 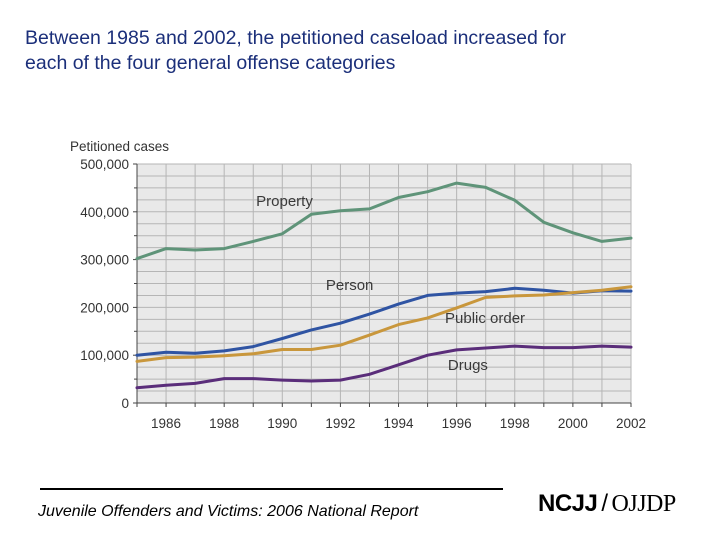 What do you see at coordinates (384, 221) in the screenshot?
I see `series-line-property` at bounding box center [384, 221].